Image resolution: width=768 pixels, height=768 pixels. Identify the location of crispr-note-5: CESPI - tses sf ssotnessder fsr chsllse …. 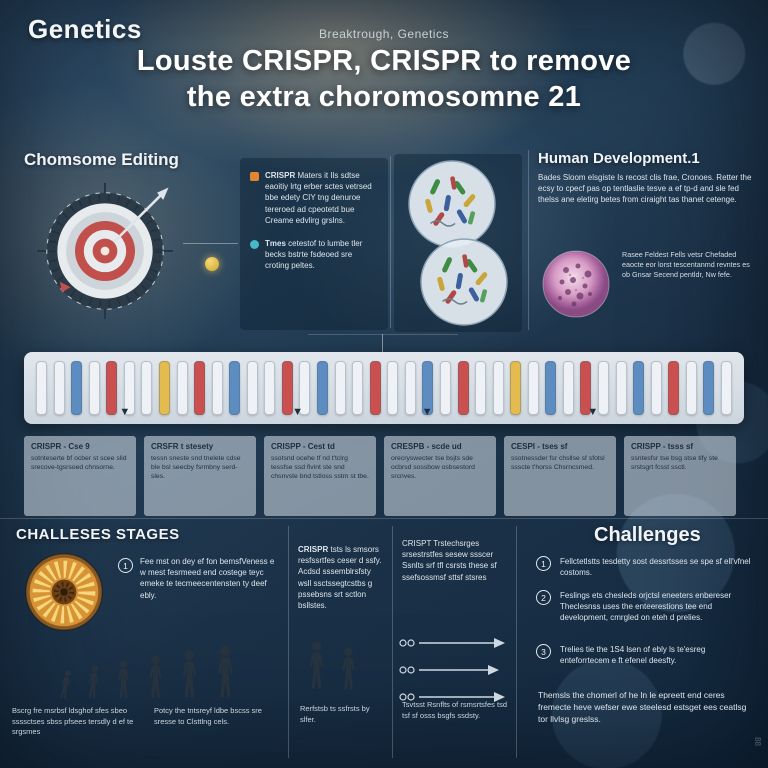
(560, 476).